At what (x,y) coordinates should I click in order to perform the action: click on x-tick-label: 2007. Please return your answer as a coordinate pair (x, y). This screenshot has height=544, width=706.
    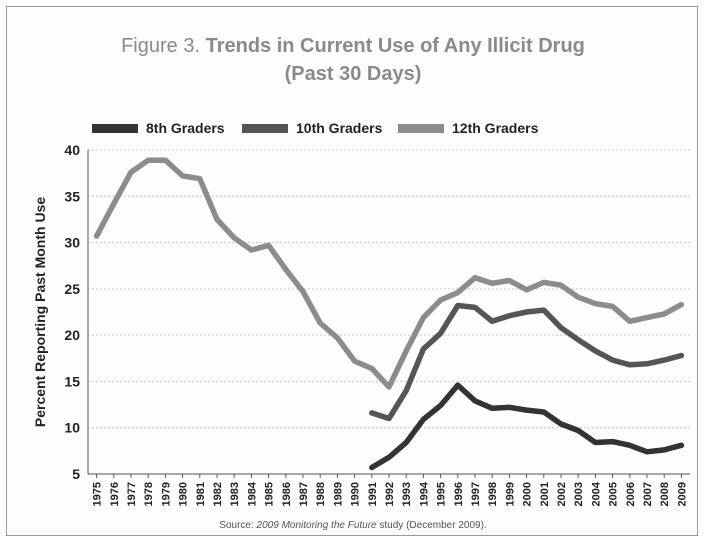
    Looking at the image, I should click on (648, 494).